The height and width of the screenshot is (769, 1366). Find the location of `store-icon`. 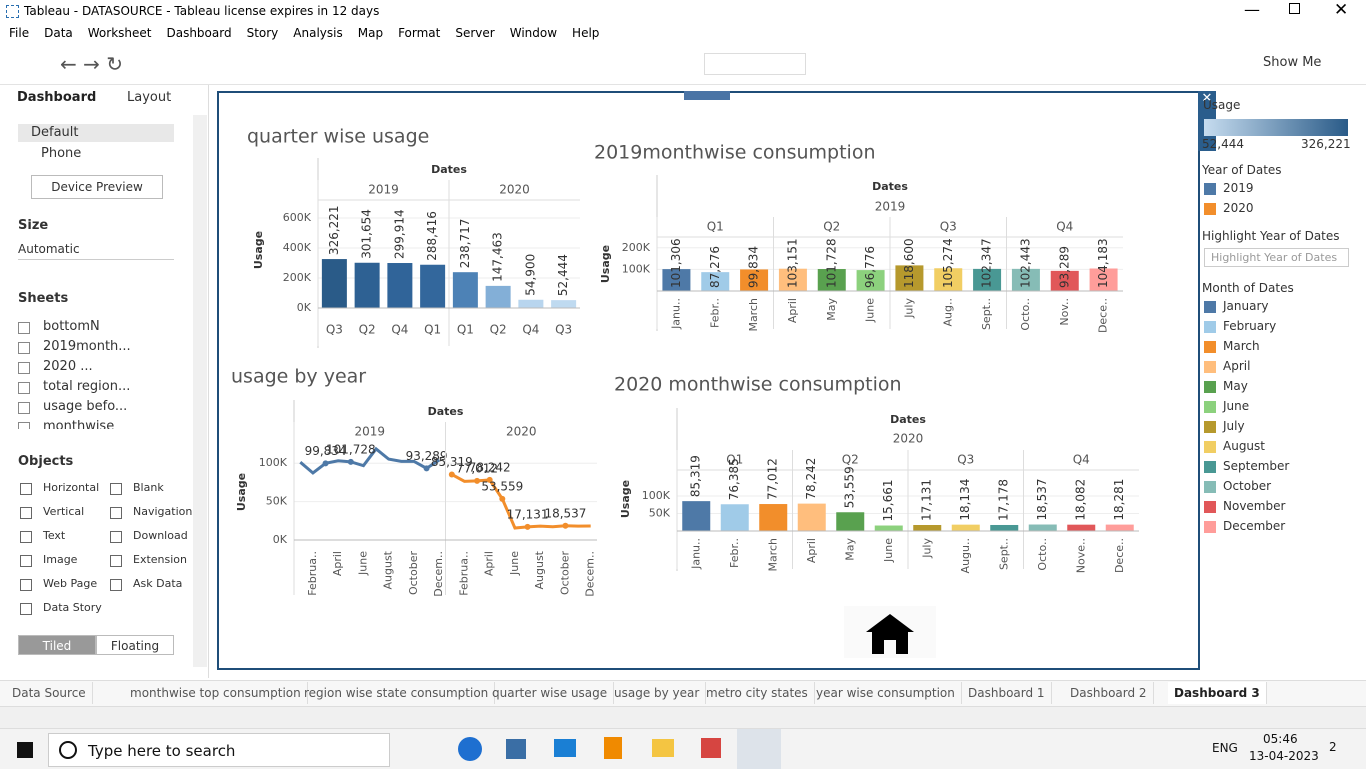

store-icon is located at coordinates (516, 749).